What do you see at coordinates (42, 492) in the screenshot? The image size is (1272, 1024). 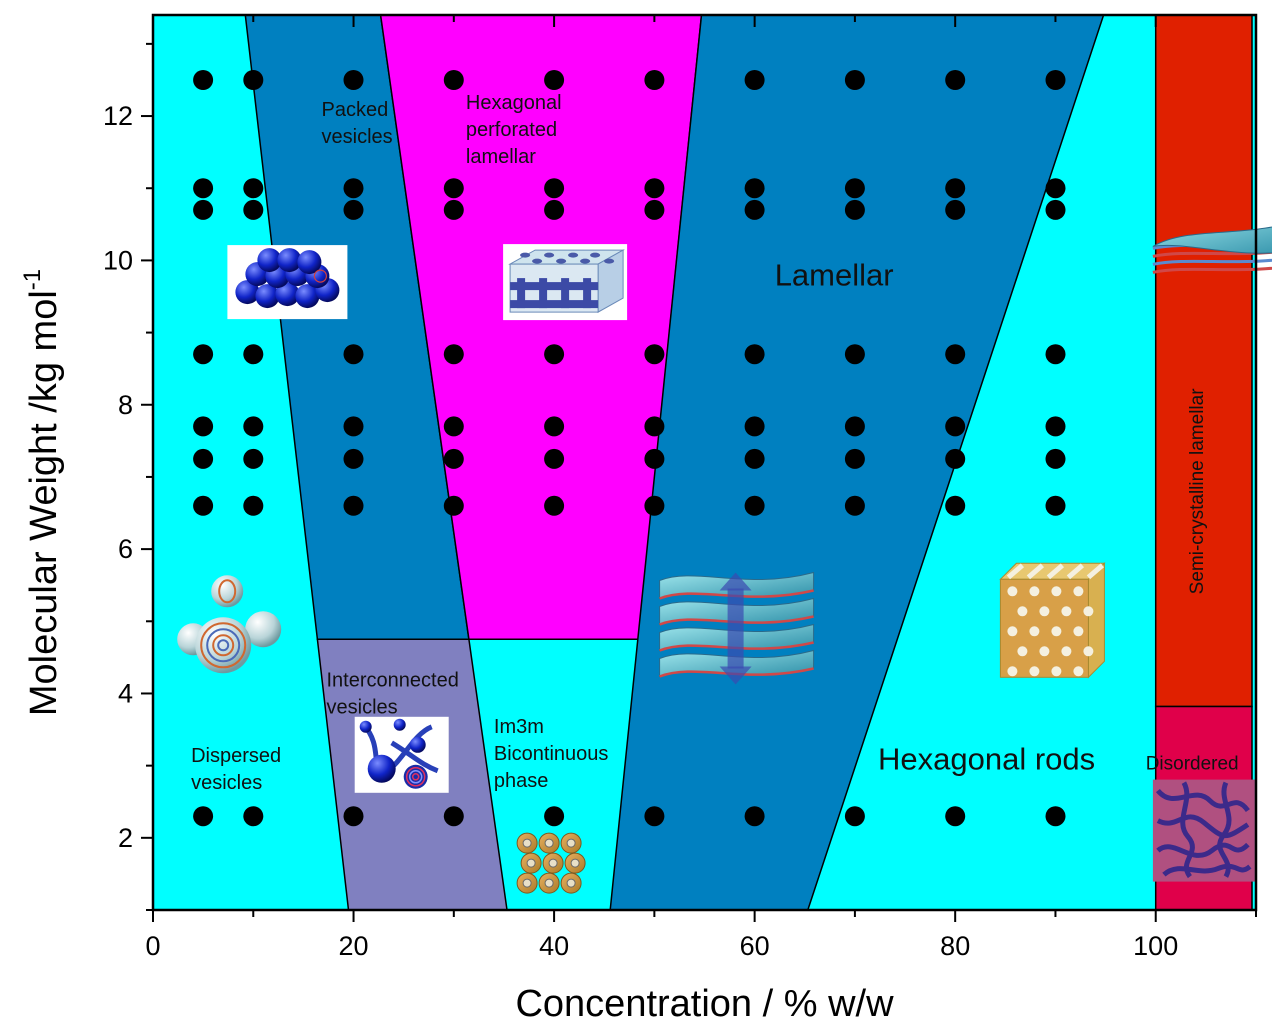 I see `y-axis-title: Molecular Weight /kg mol-1` at bounding box center [42, 492].